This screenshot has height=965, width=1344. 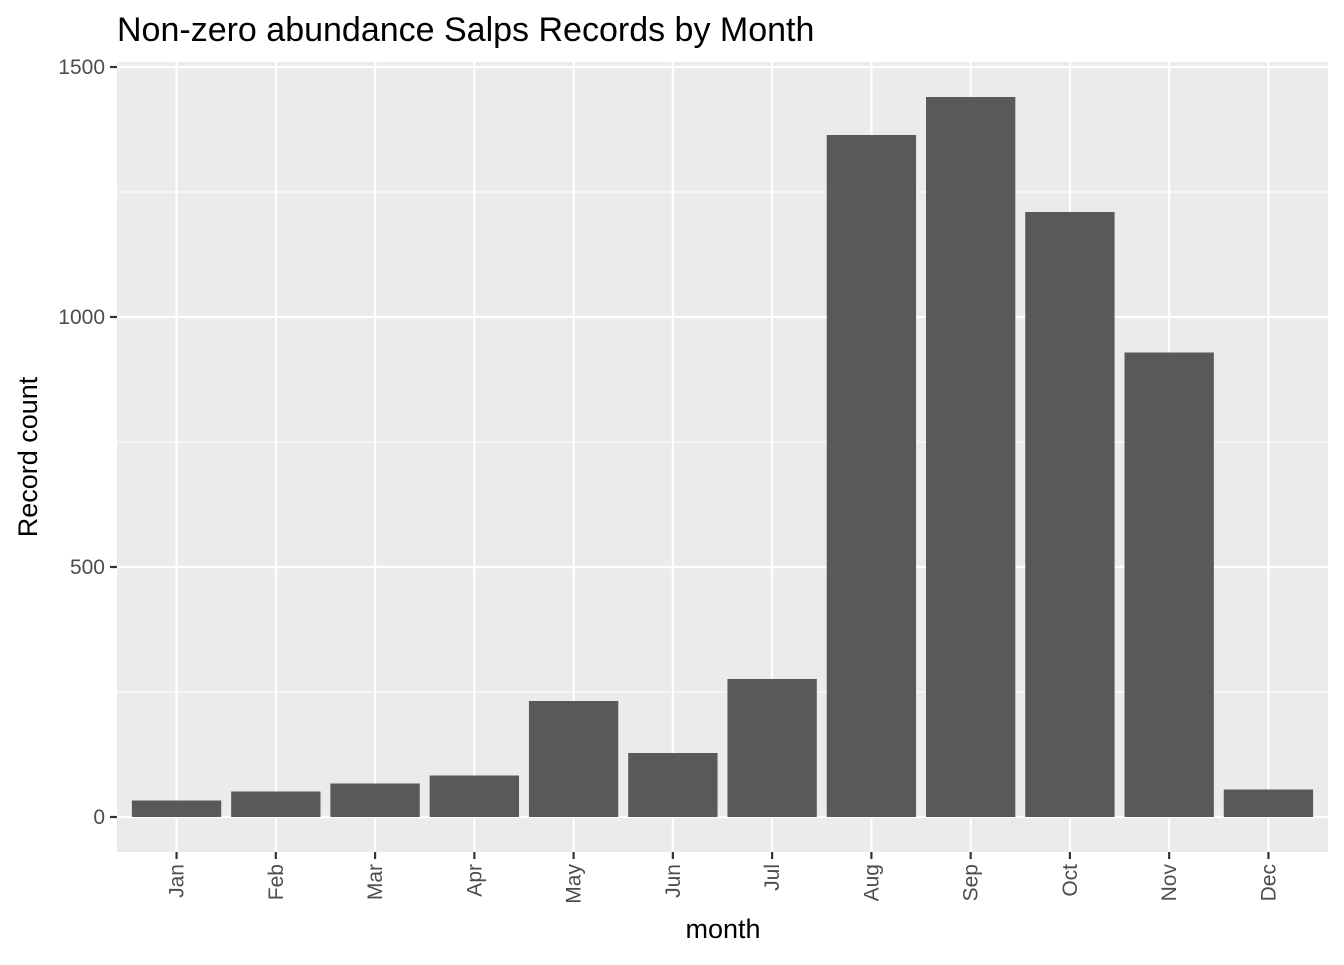 What do you see at coordinates (573, 759) in the screenshot?
I see `bar-may` at bounding box center [573, 759].